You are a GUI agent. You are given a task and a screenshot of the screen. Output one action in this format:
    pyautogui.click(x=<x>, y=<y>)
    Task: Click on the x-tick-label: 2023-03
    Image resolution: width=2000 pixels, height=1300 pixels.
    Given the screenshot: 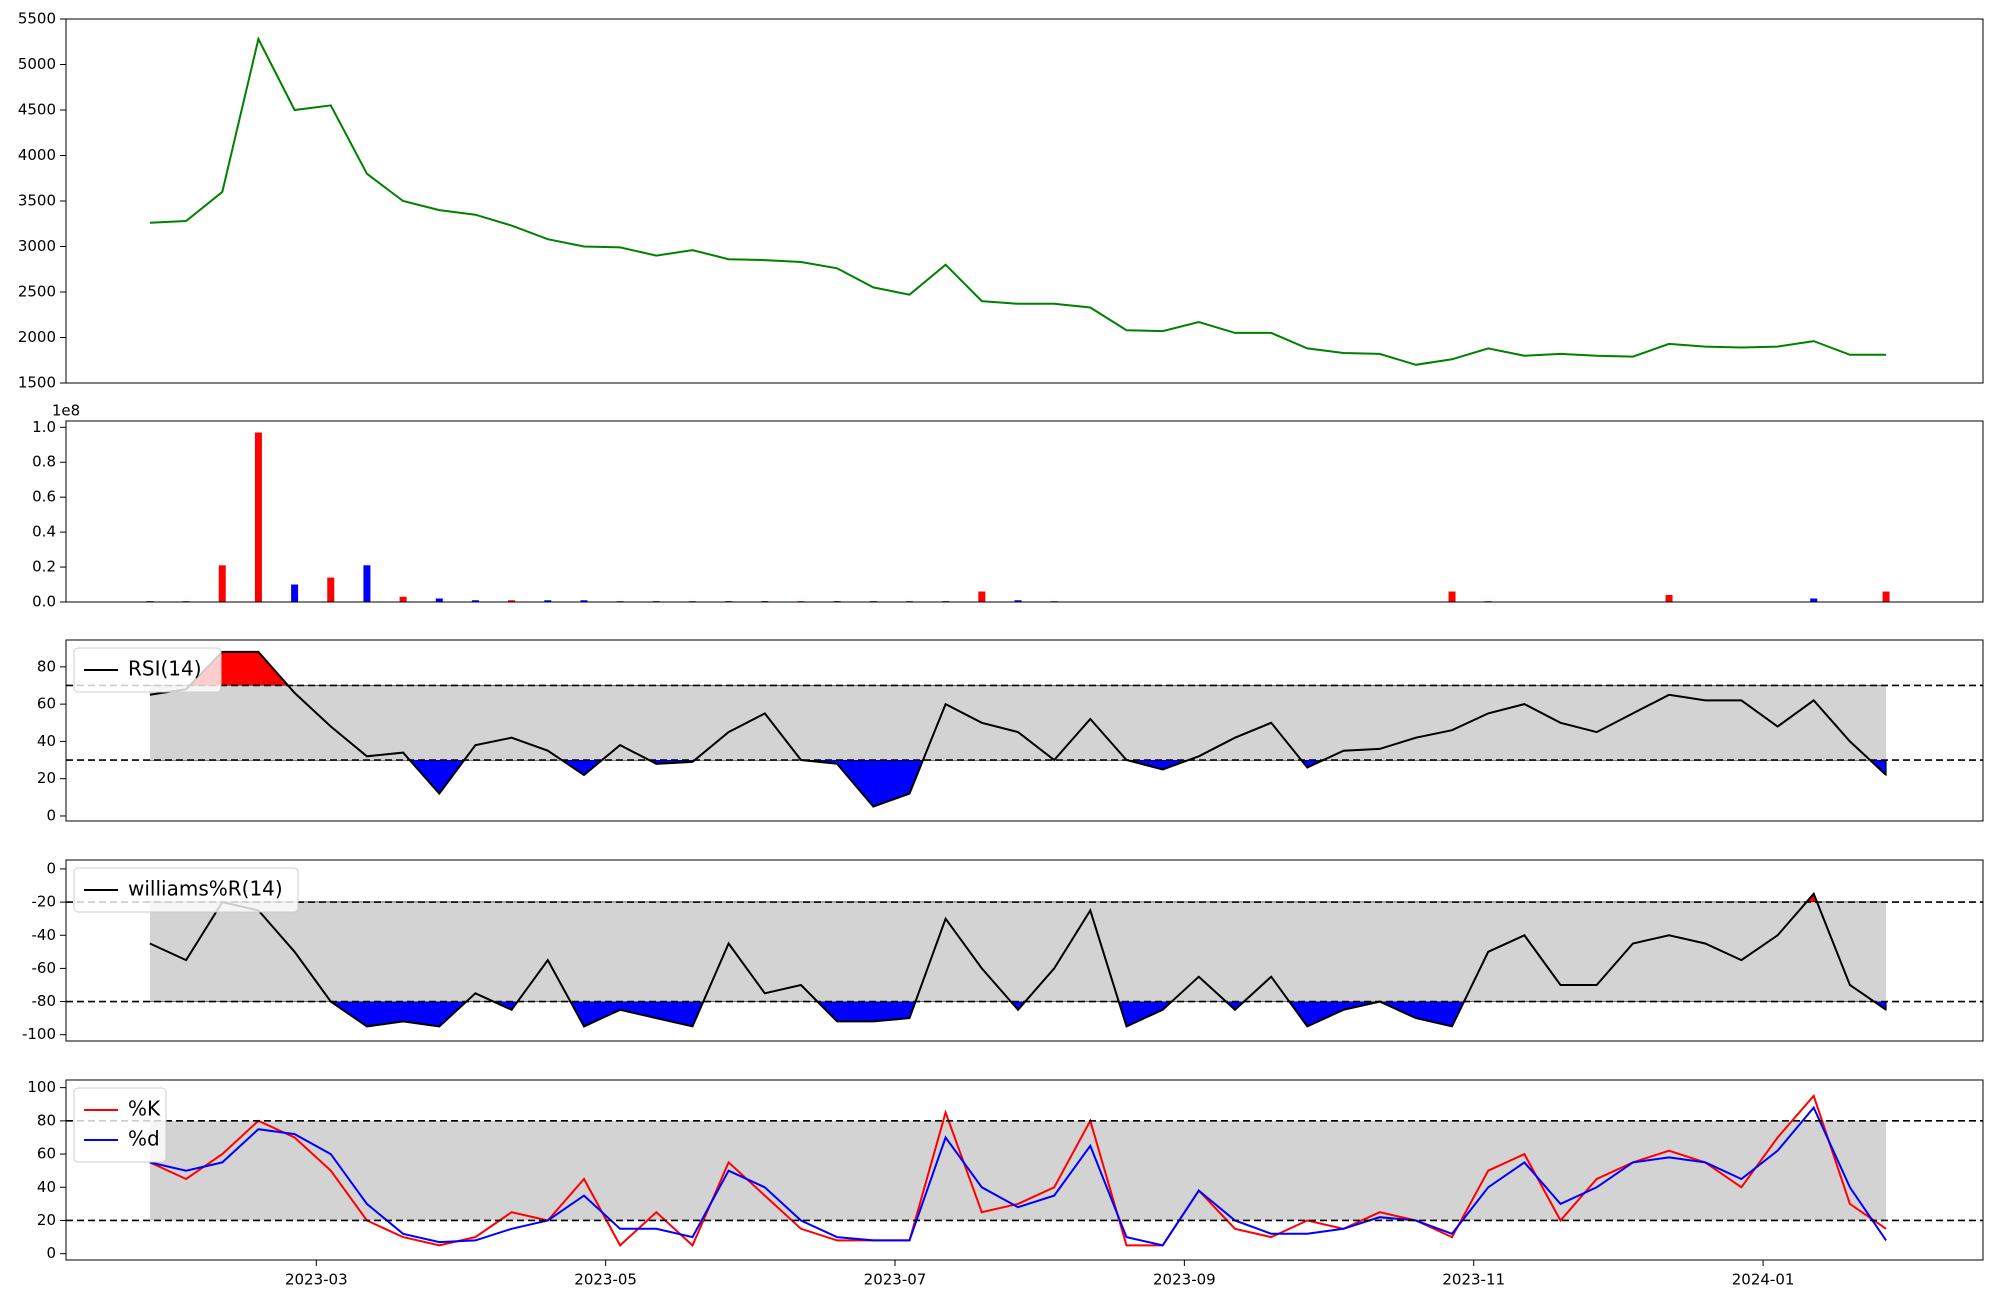 What is the action you would take?
    pyautogui.click(x=316, y=1280)
    